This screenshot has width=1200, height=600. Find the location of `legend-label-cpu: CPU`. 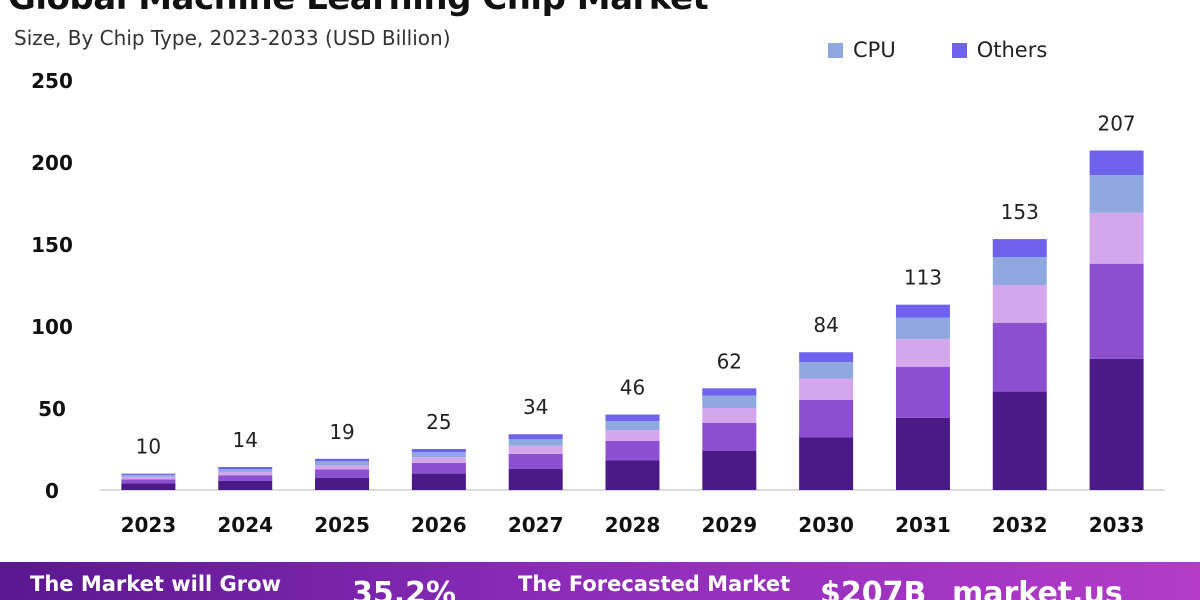

legend-label-cpu: CPU is located at coordinates (874, 50).